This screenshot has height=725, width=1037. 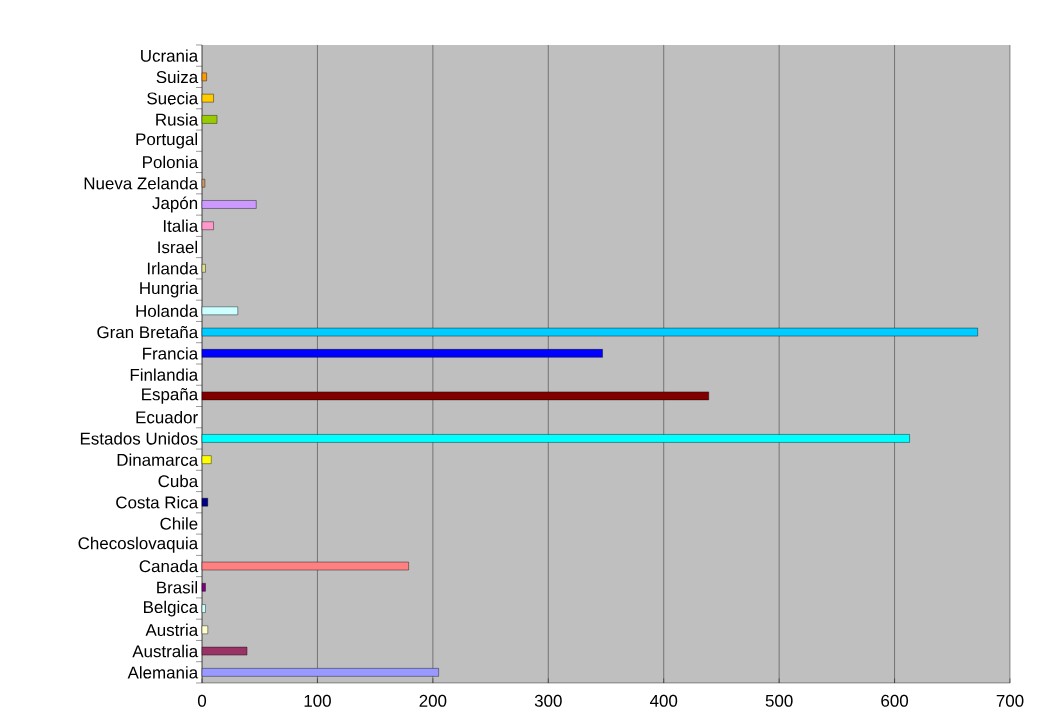 I want to click on y-tick-label: Nueva Zelanda, so click(x=141, y=183).